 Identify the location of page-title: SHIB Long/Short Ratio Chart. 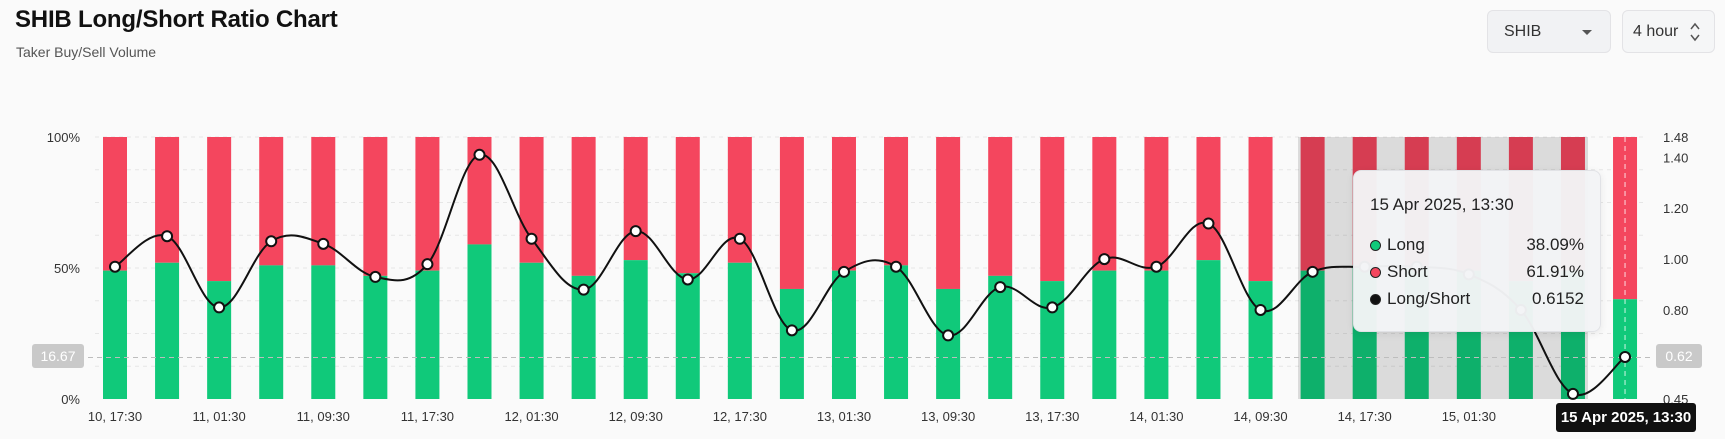
(176, 19).